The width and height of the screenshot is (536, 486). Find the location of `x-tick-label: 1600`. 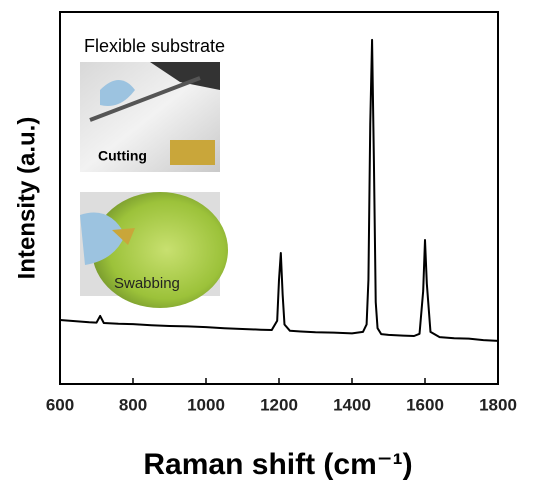

x-tick-label: 1600 is located at coordinates (425, 404).